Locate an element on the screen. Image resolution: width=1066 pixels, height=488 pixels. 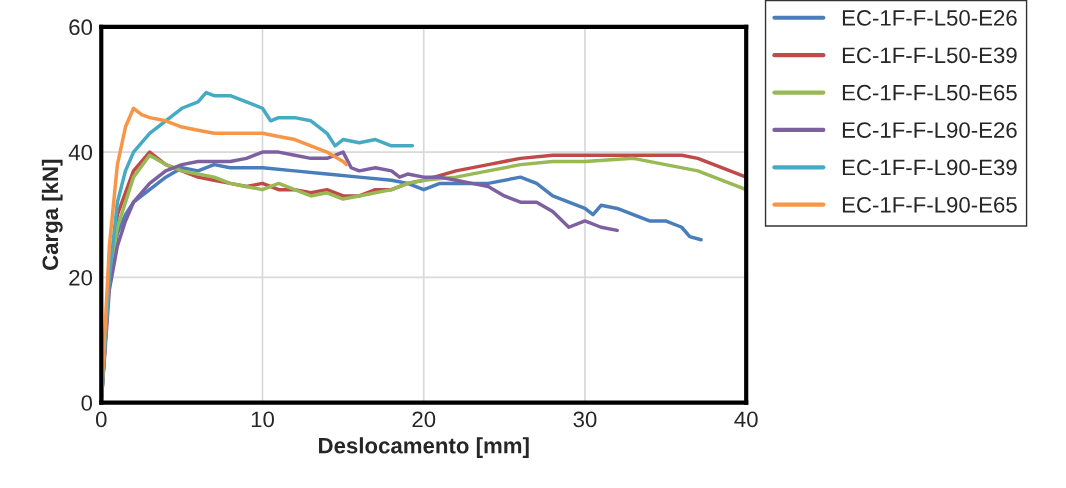
legend-label: EC-1F-F-L50-E65 is located at coordinates (929, 92).